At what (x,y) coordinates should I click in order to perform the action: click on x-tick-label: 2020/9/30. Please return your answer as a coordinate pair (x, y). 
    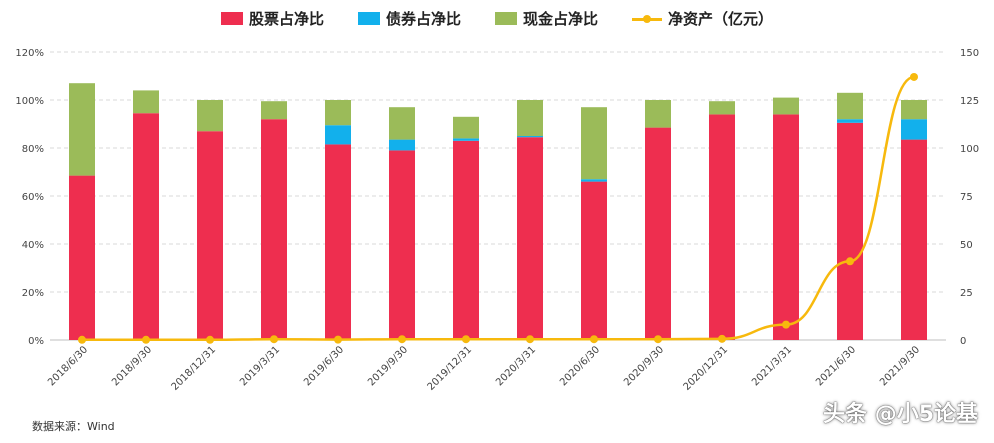
    Looking at the image, I should click on (644, 366).